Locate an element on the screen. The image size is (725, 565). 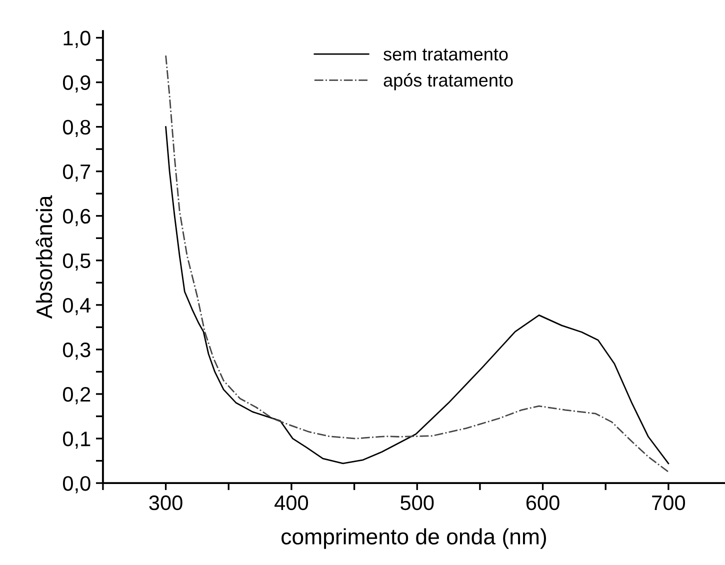
x-tick-label: 400 is located at coordinates (291, 502).